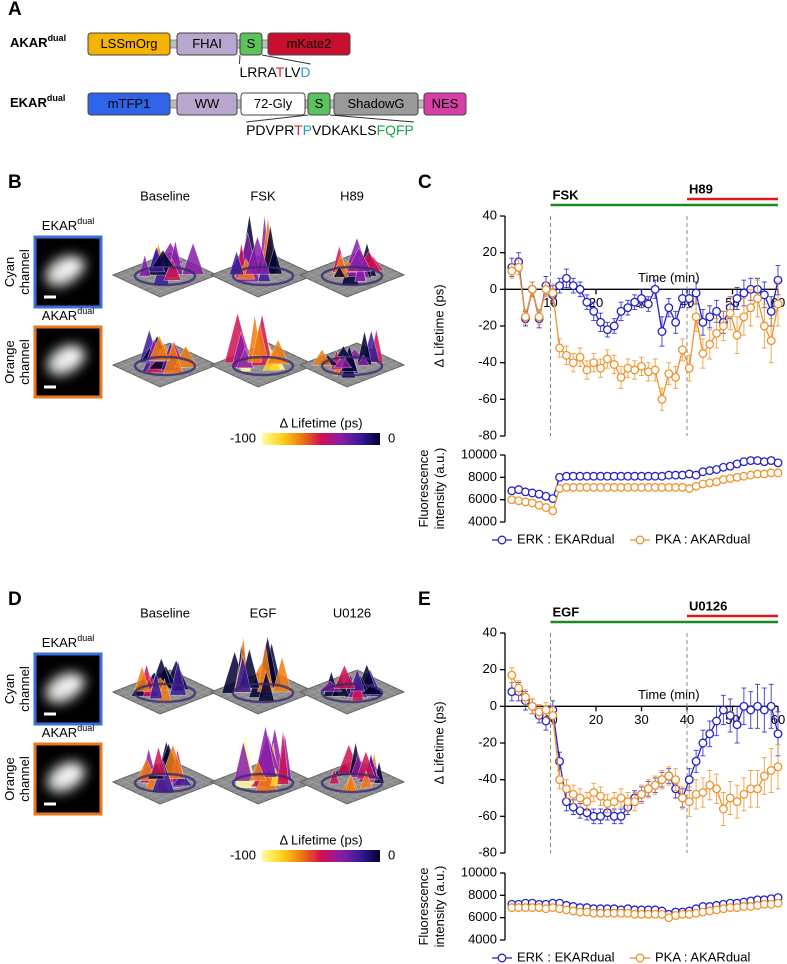 Image resolution: width=787 pixels, height=964 pixels. What do you see at coordinates (129, 104) in the screenshot?
I see `domain` at bounding box center [129, 104].